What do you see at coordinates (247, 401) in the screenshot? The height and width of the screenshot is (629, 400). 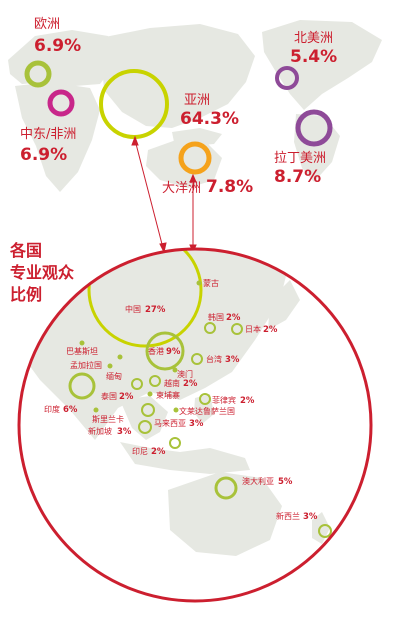 I see `label-philippines-value: 2%` at bounding box center [247, 401].